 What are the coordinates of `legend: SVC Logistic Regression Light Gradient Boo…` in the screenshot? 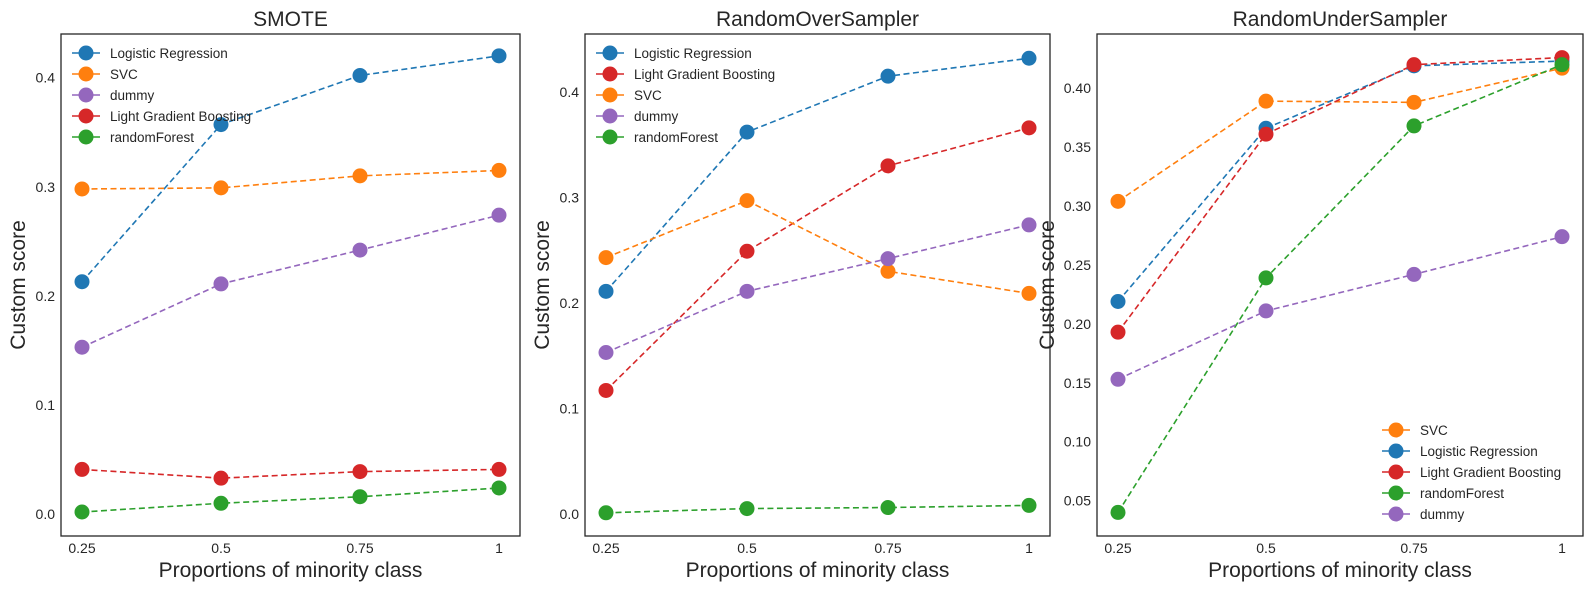 It's located at (1471, 472).